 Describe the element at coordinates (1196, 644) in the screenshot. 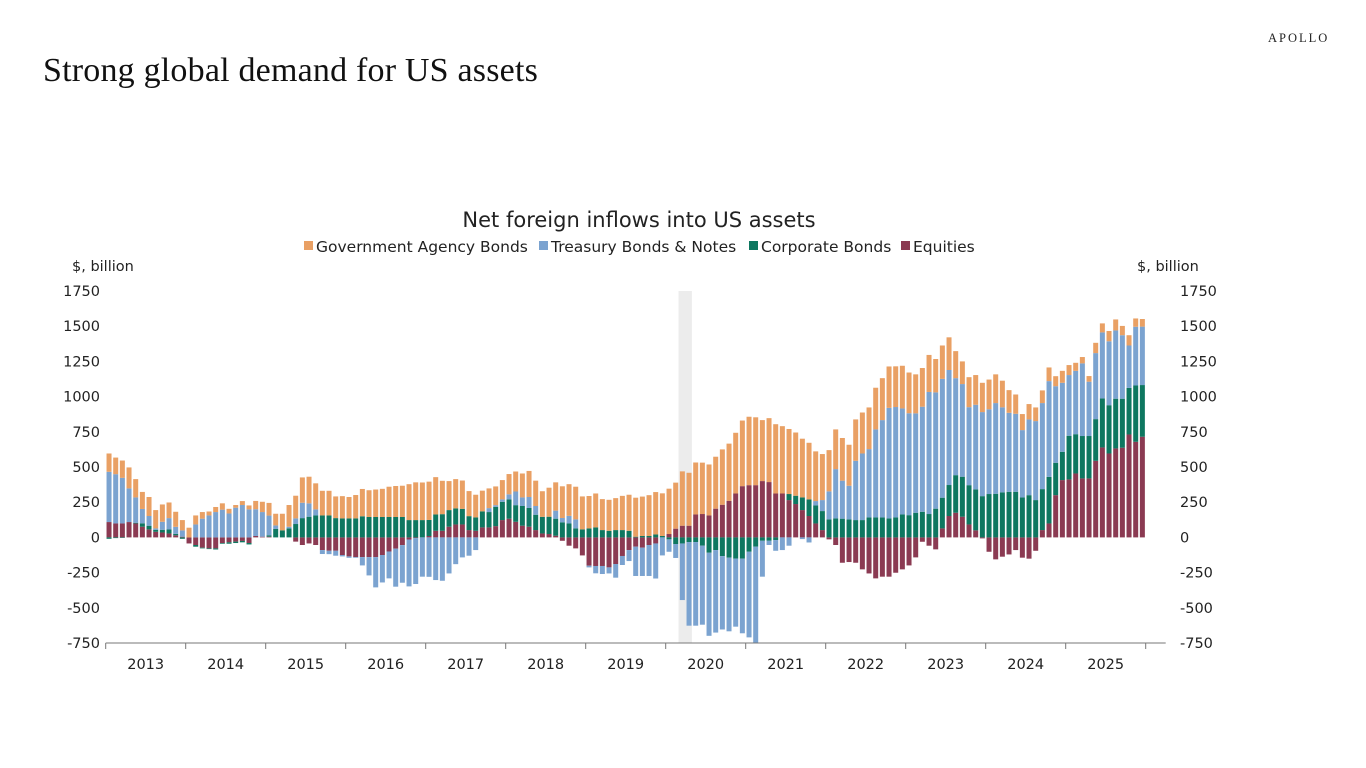

I see `y-tick-label-right: -750` at that location.